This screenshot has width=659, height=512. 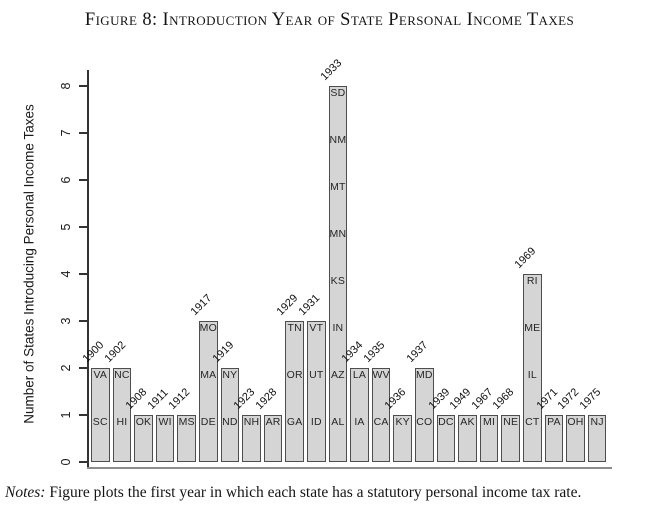 I want to click on bar: OK, so click(x=143, y=438).